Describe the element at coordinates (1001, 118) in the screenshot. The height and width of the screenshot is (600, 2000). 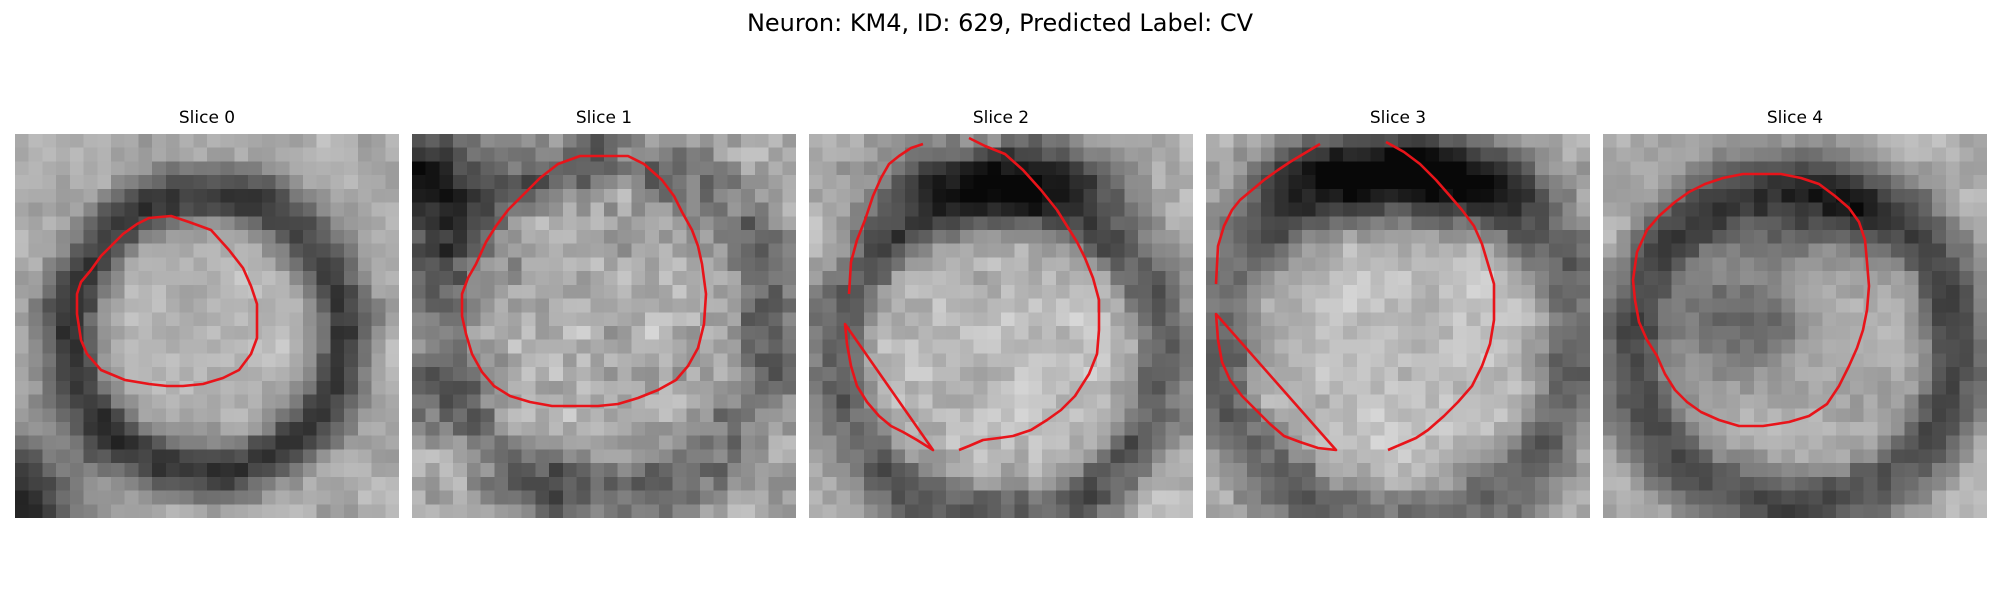
I see `slice-title: Slice 2` at that location.